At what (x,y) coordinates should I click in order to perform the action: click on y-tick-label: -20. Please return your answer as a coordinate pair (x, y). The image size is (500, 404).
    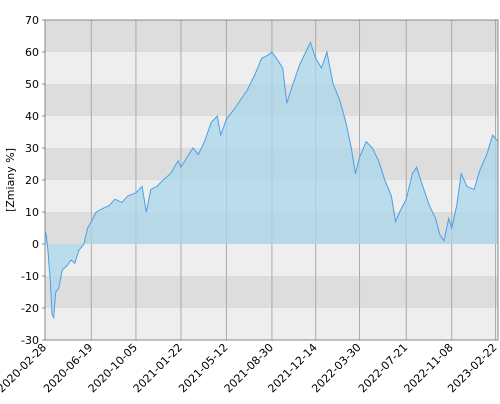
    Looking at the image, I should click on (30, 308).